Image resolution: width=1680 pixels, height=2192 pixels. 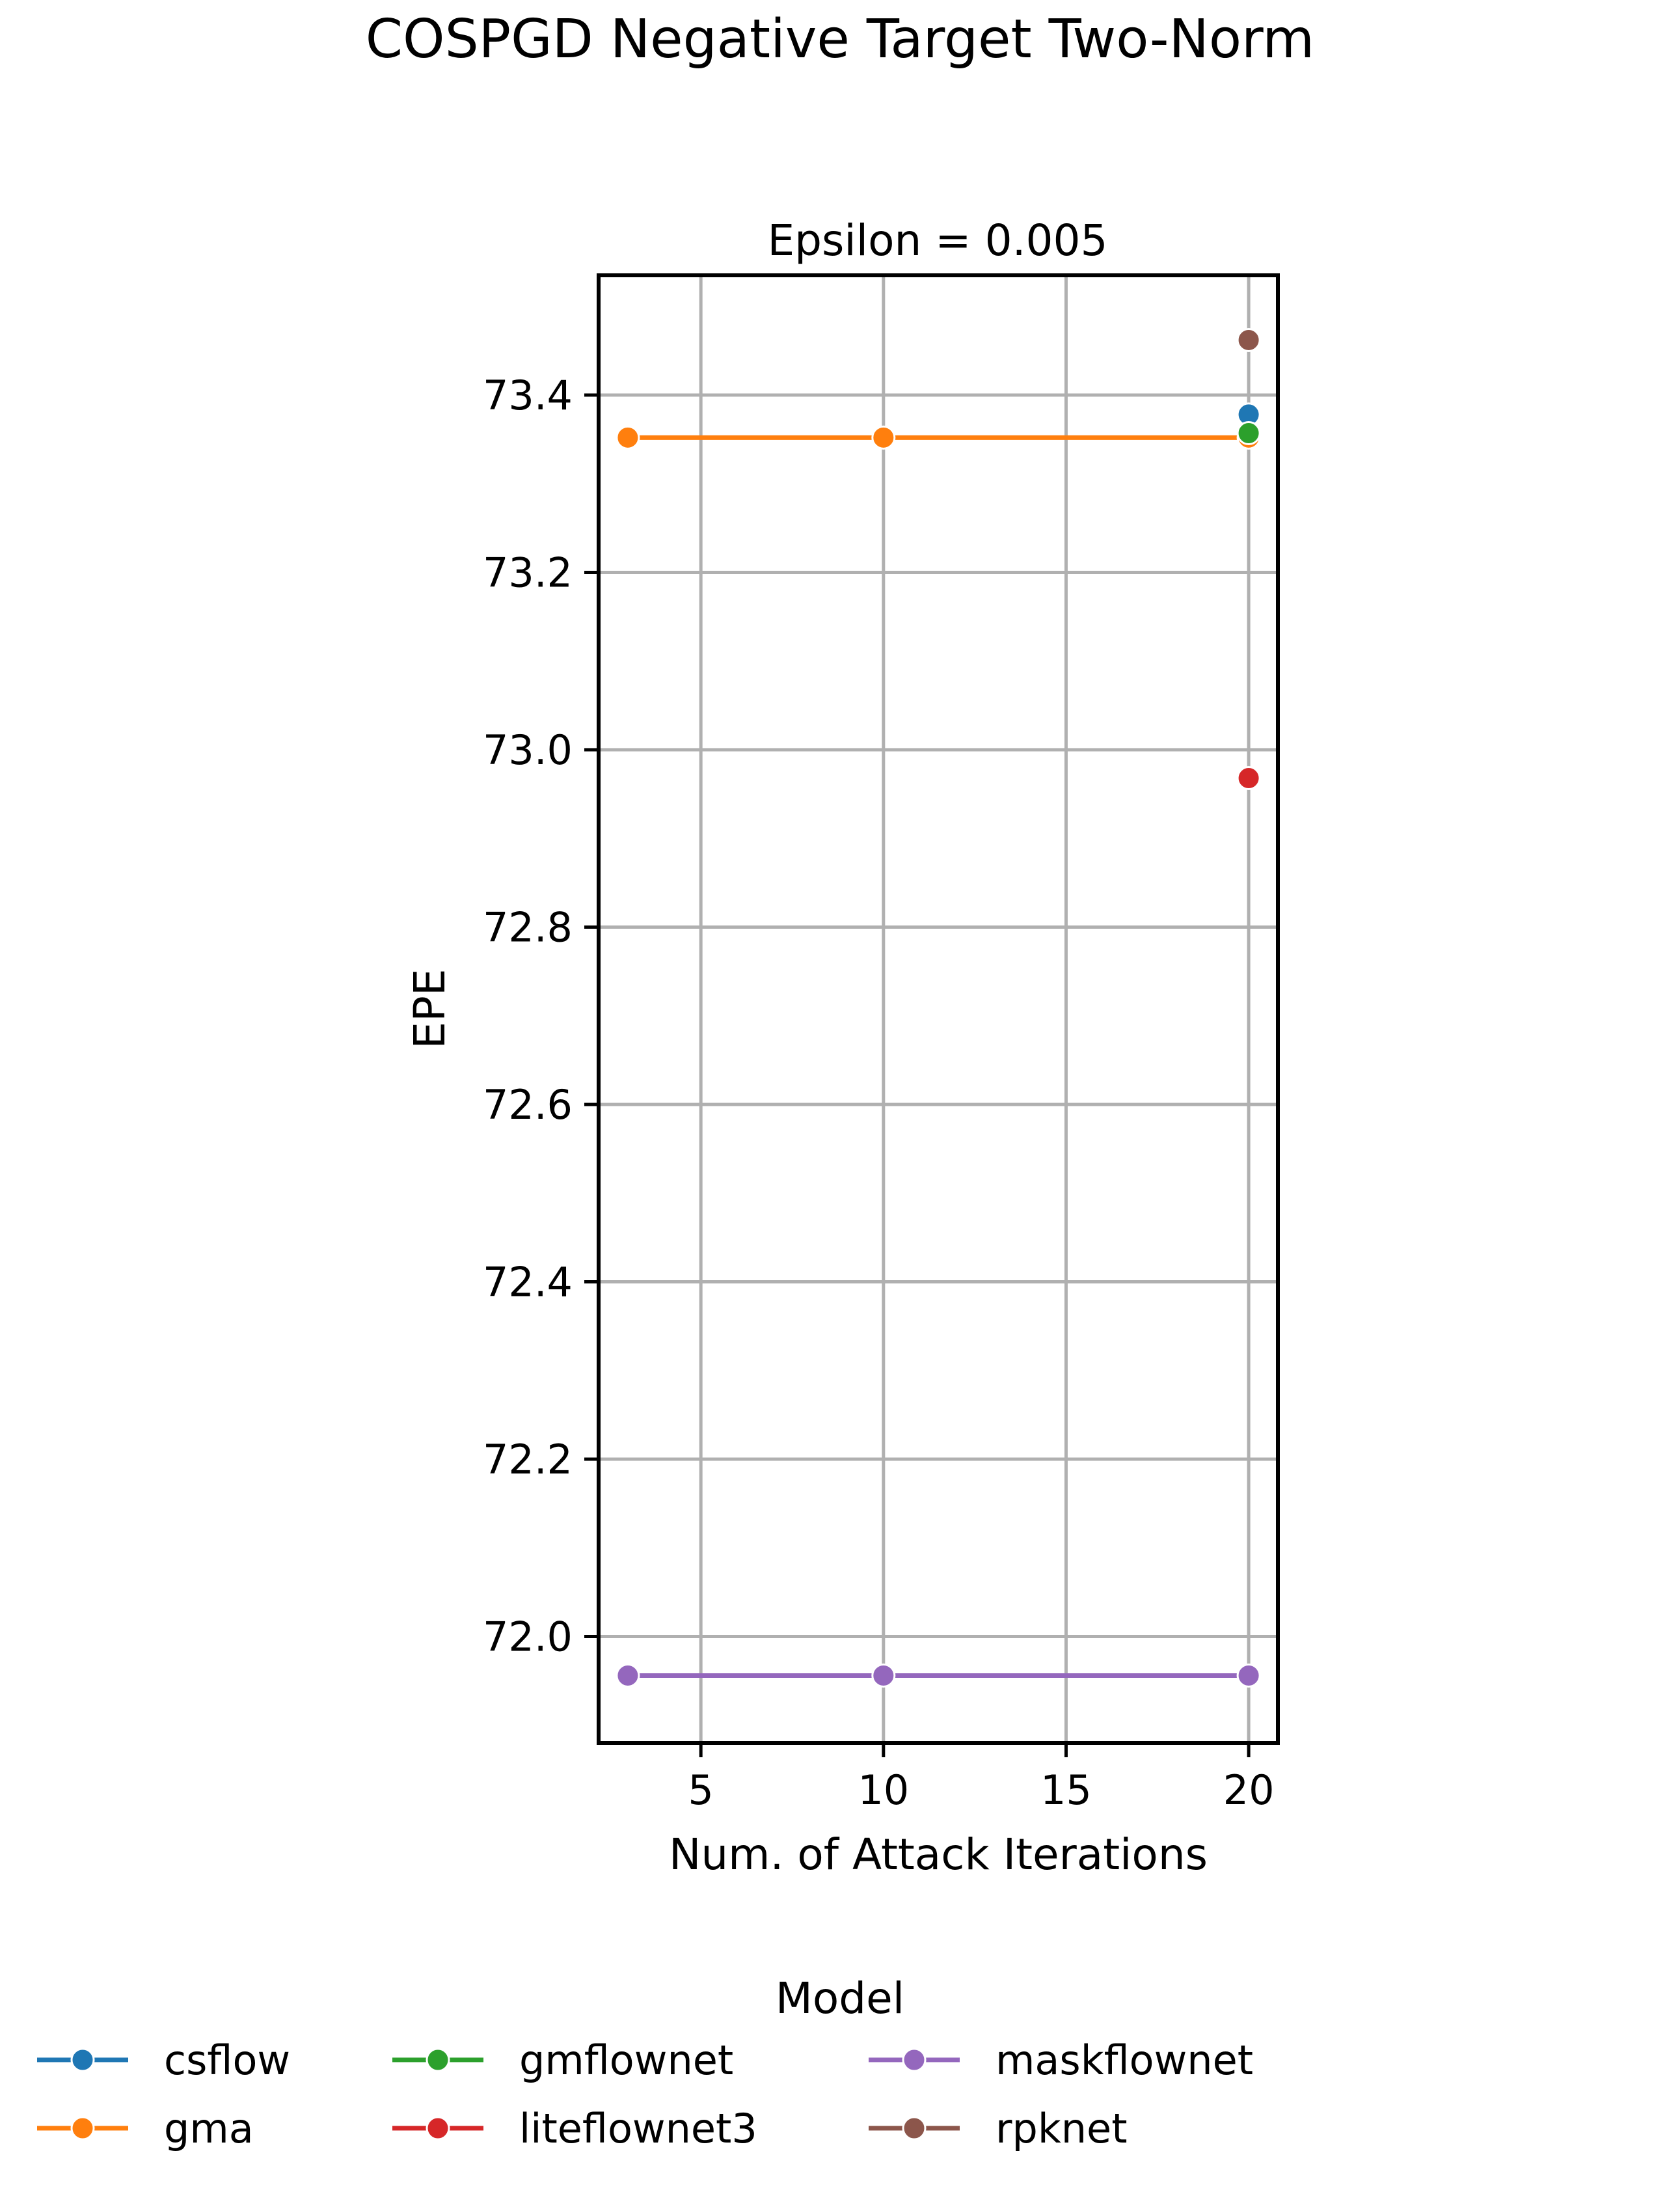 I want to click on chart-title: COSPGD Negative Target Two-Norm, so click(x=840, y=39).